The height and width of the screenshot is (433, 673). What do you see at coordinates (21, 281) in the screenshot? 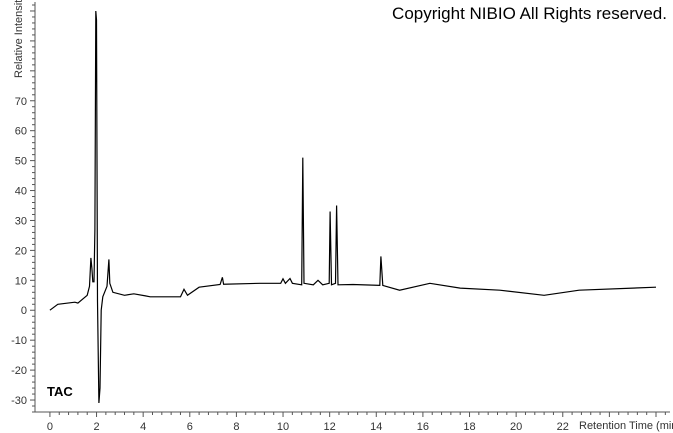
I see `y-tick-label: 10` at bounding box center [21, 281].